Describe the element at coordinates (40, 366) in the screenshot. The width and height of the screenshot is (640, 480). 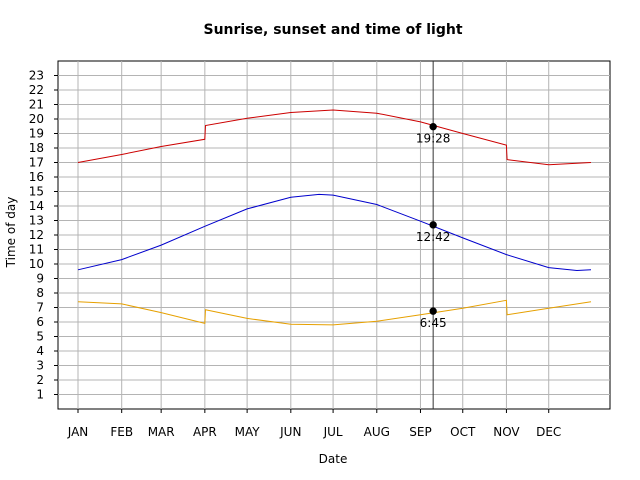
I see `y-tick-label: 3` at that location.